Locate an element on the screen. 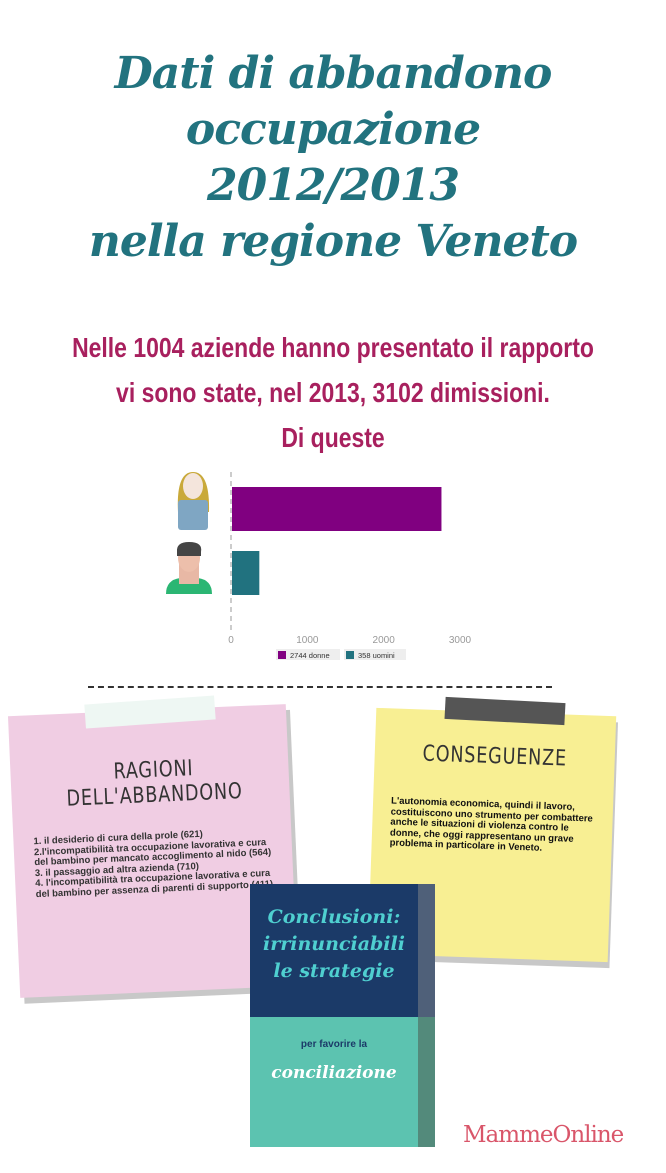  book-cover-top: Conclusioni: irrinunciabili le strategie is located at coordinates (334, 950).